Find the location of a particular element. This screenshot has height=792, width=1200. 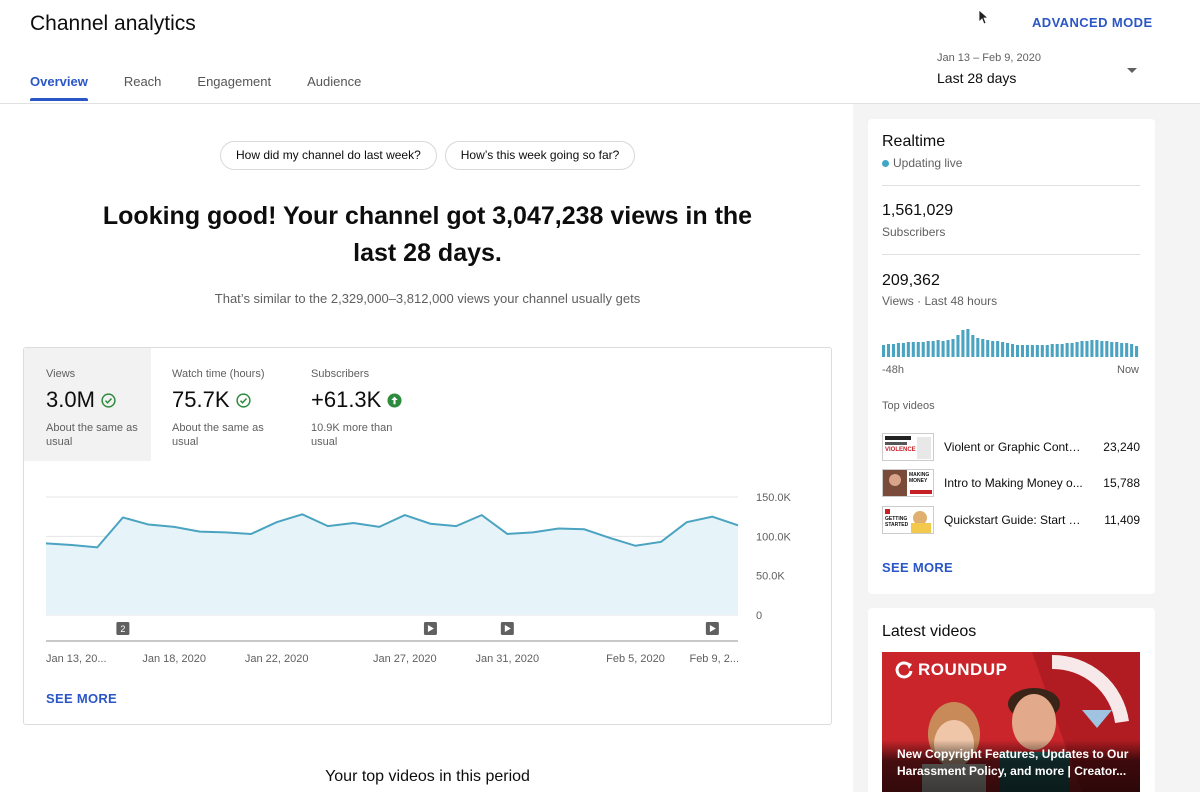

x-tick-label: Jan 31, 2020 is located at coordinates (508, 659).